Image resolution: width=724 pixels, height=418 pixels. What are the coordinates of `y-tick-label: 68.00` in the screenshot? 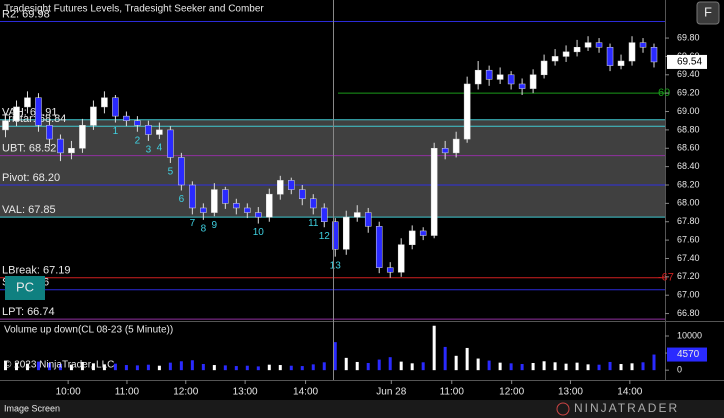 It's located at (688, 203).